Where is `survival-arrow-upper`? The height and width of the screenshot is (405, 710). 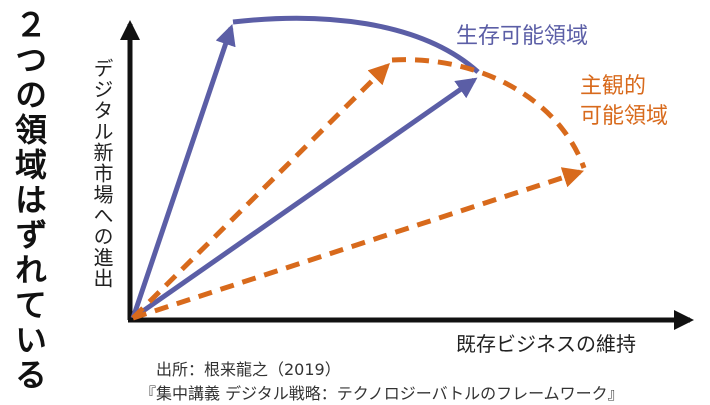 survival-arrow-upper is located at coordinates (183, 171).